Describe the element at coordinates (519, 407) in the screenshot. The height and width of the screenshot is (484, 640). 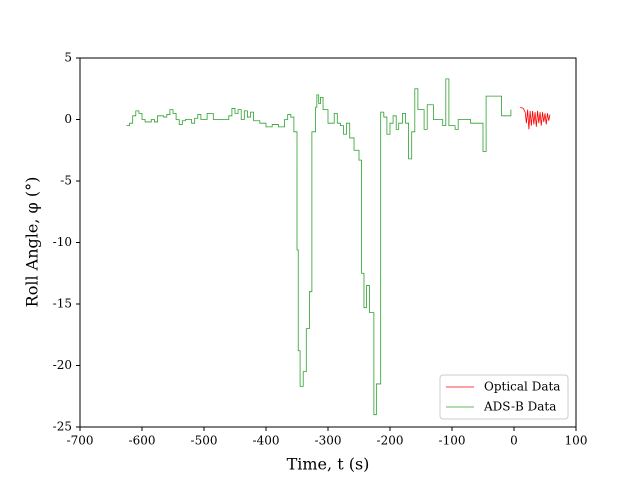
I see `legend-label: ADS-B Data` at that location.